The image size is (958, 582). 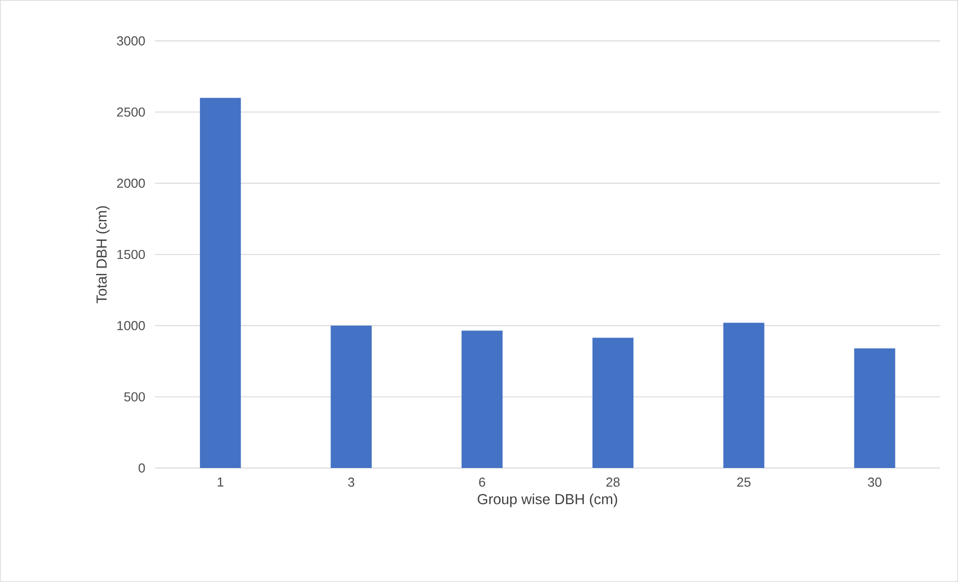 What do you see at coordinates (548, 501) in the screenshot?
I see `x-axis-title: Group wise DBH (cm)` at bounding box center [548, 501].